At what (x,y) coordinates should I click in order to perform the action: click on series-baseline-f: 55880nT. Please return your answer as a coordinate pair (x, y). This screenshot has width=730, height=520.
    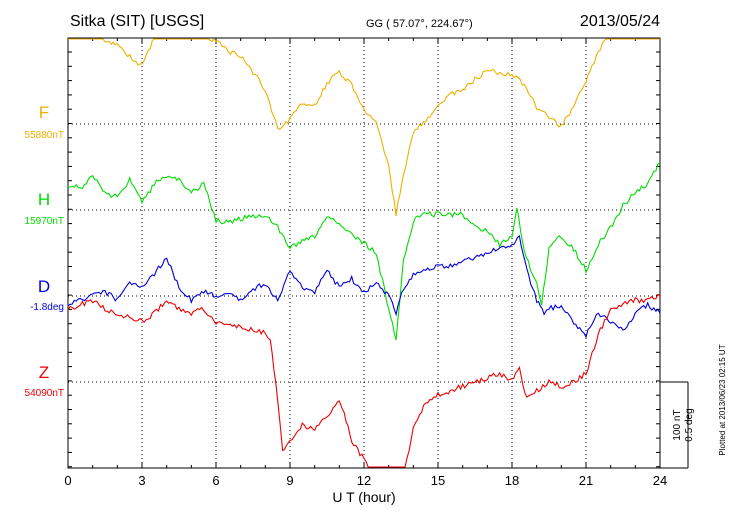
    Looking at the image, I should click on (44, 135).